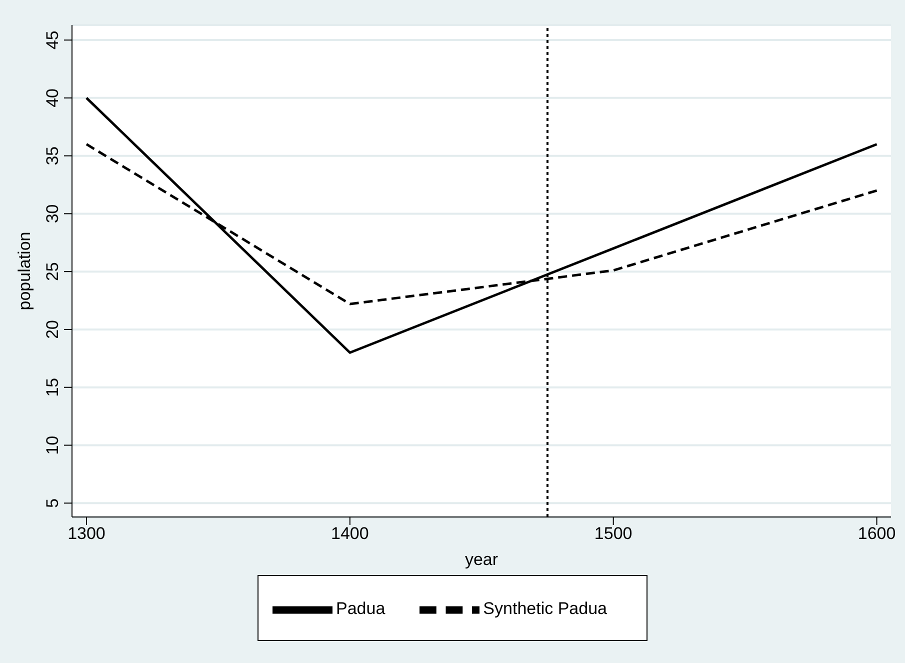 The image size is (905, 663). Describe the element at coordinates (52, 272) in the screenshot. I see `y-tick-label: 25` at that location.